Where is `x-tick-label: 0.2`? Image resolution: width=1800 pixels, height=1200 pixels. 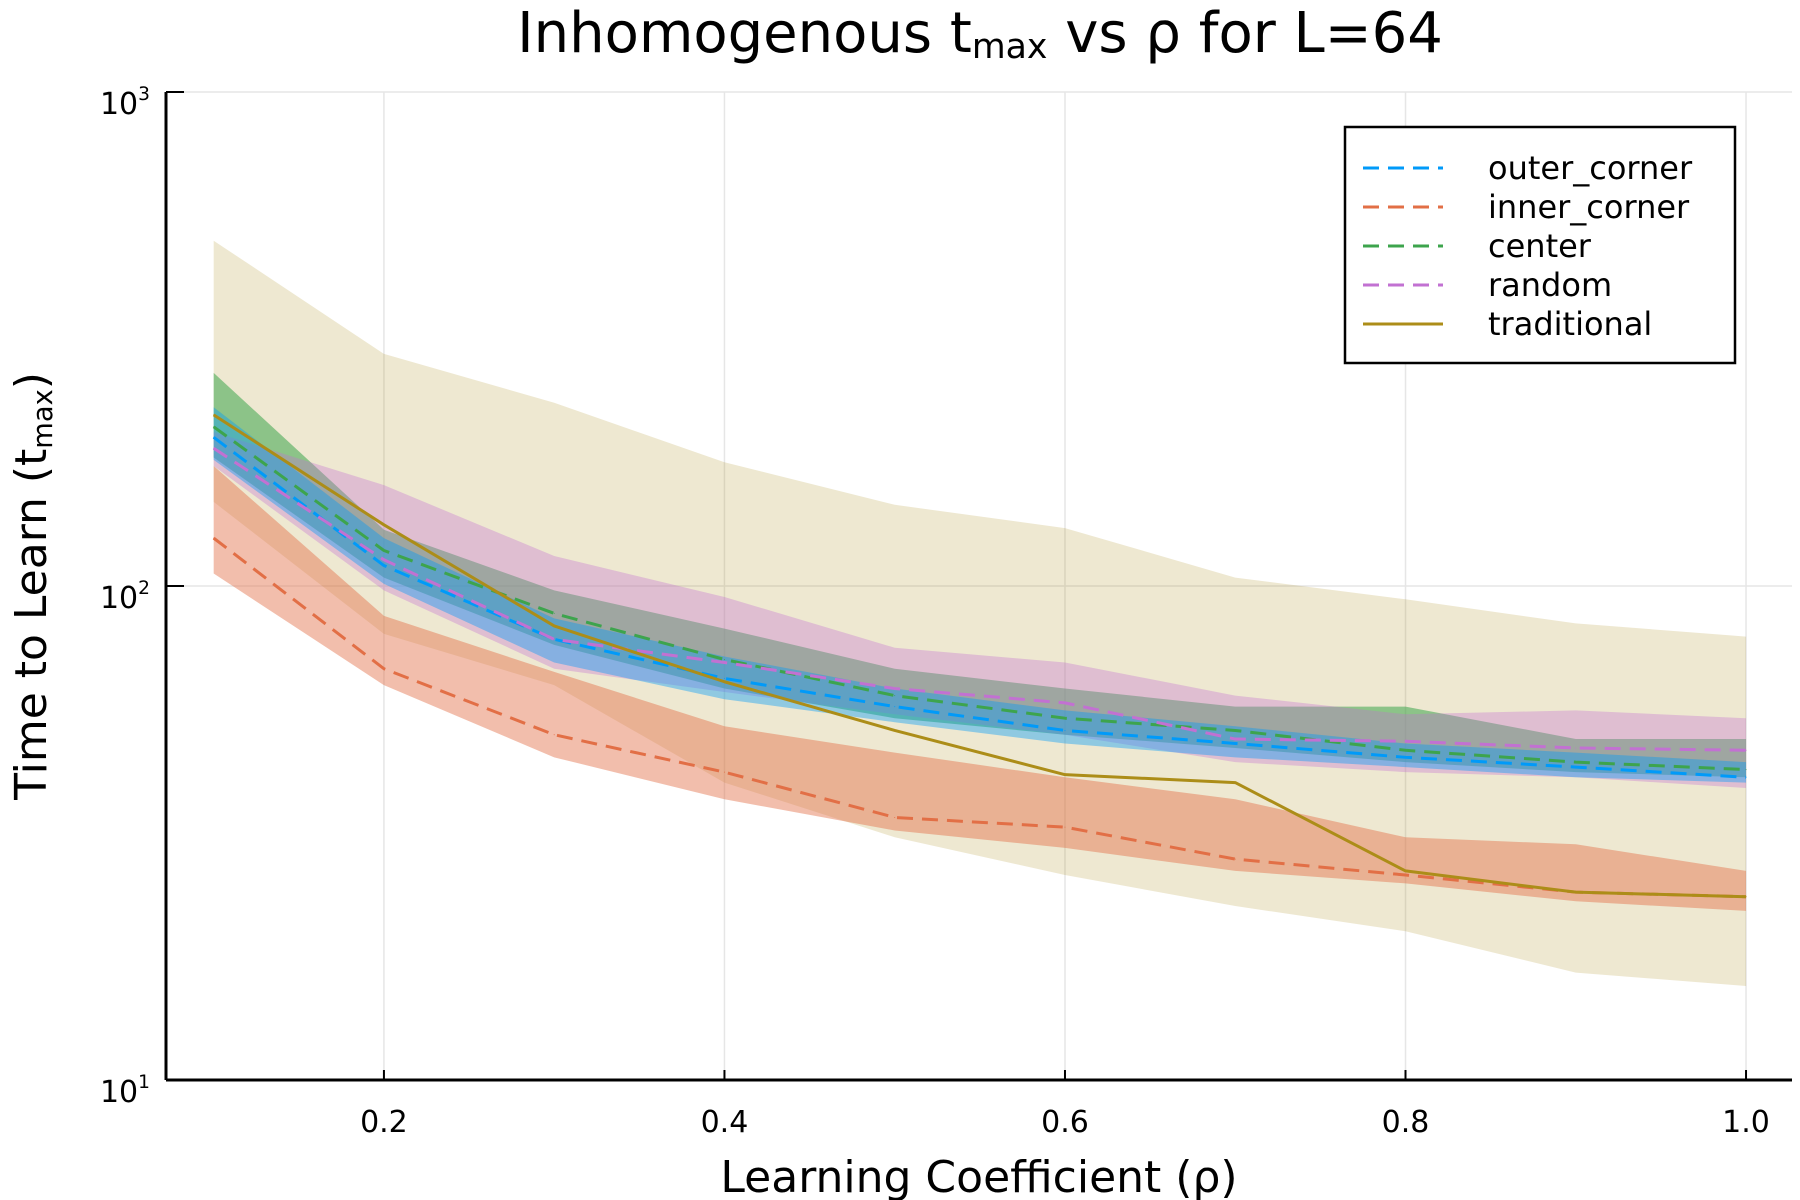
x-tick-label: 0.2 is located at coordinates (384, 1122).